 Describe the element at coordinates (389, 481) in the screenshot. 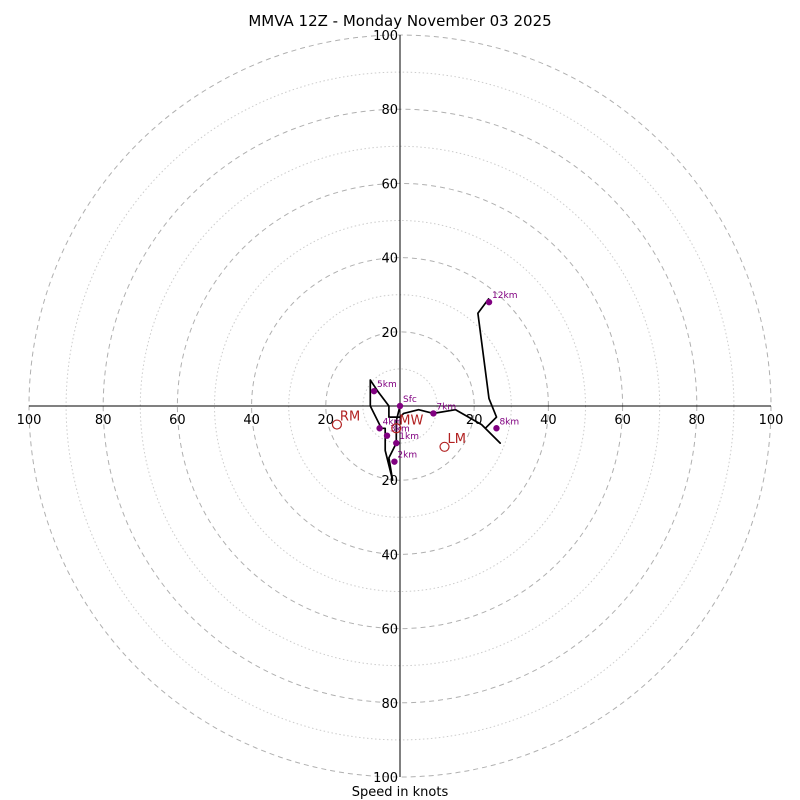

I see `tick-label-y-down: 20` at that location.